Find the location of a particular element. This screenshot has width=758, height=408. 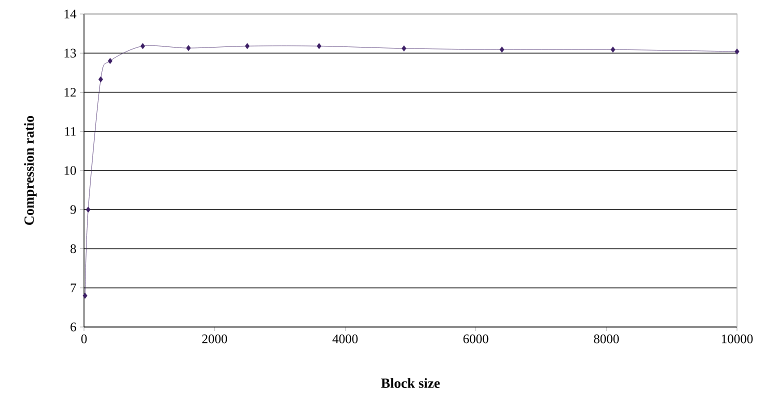

x-tick-label: 4000 is located at coordinates (345, 339).